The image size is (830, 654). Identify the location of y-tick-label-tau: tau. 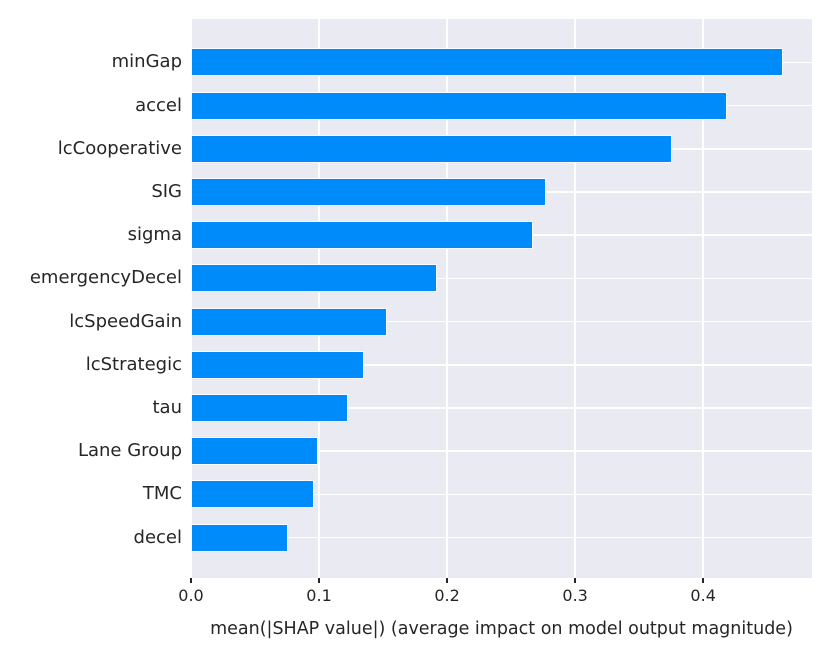
(167, 407).